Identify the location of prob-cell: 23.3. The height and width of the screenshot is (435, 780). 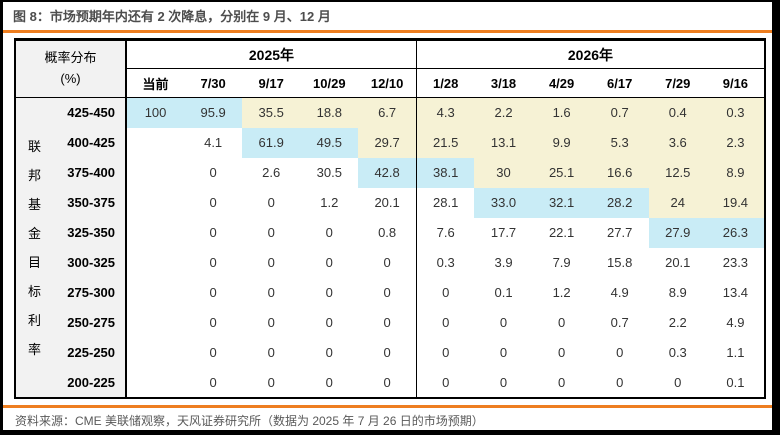
(735, 262).